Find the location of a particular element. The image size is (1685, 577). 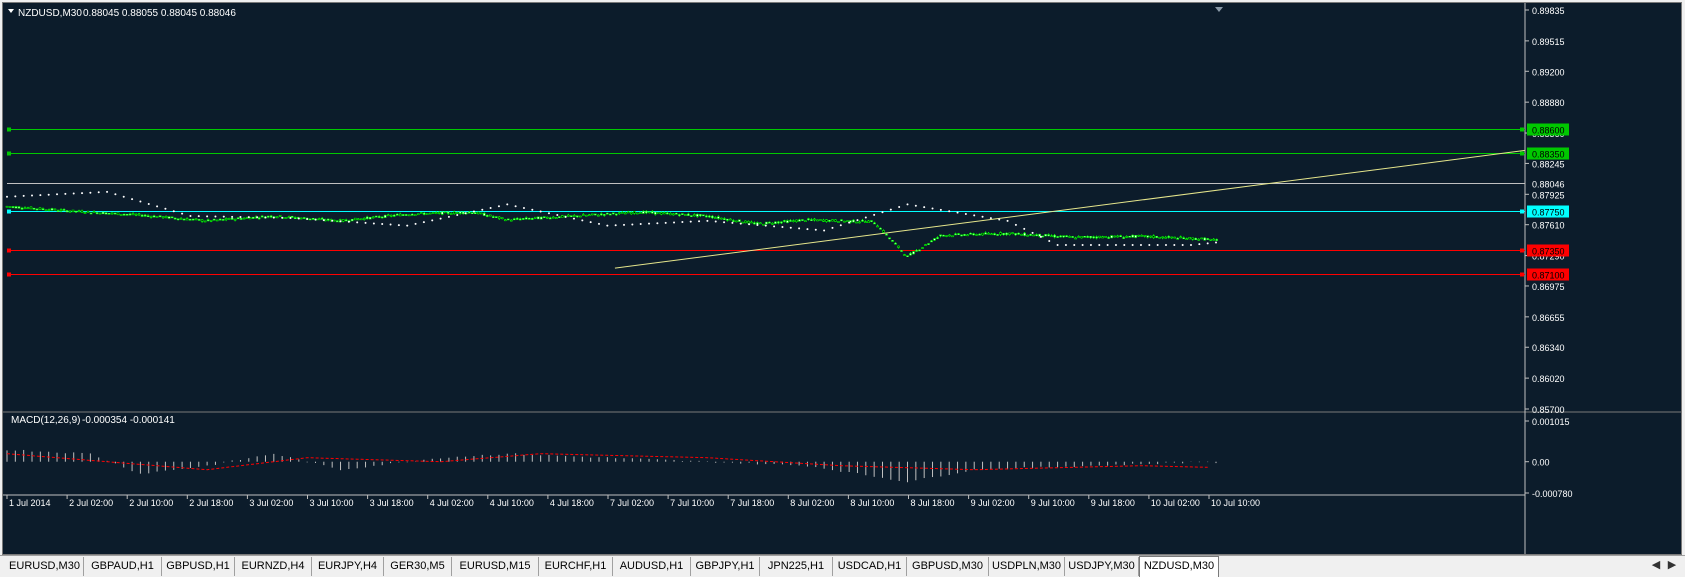

price-axis-label: 0.86975 is located at coordinates (1548, 287).